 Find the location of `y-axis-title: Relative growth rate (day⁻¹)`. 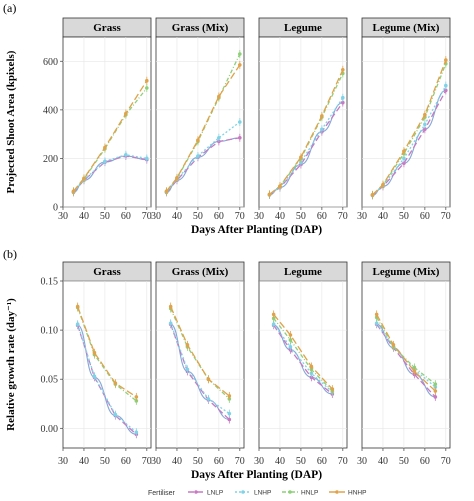

y-axis-title: Relative growth rate (day⁻¹) is located at coordinates (11, 364).